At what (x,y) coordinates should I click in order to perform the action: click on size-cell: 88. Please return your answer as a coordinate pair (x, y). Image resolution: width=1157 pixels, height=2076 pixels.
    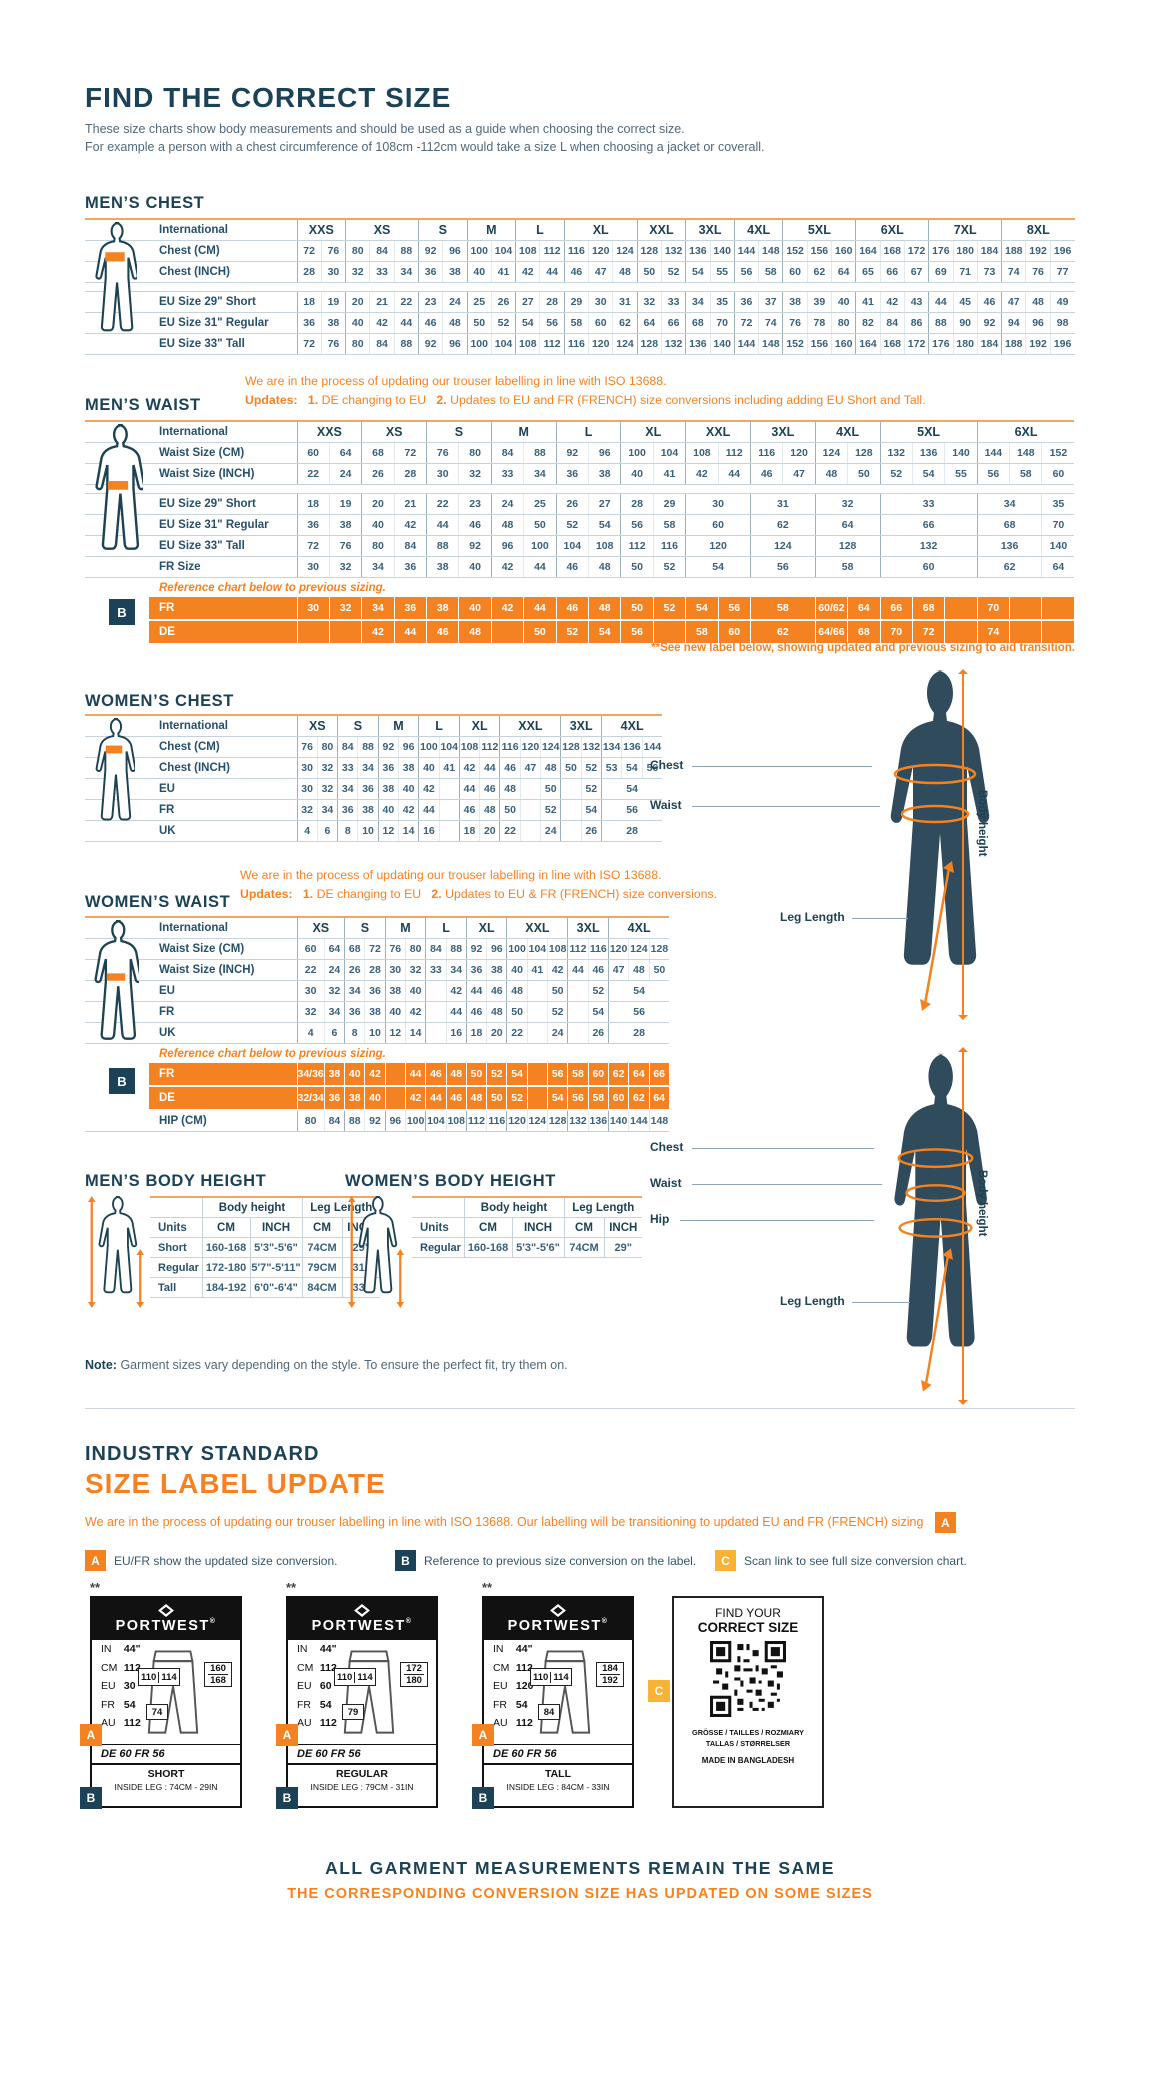
    Looking at the image, I should click on (443, 546).